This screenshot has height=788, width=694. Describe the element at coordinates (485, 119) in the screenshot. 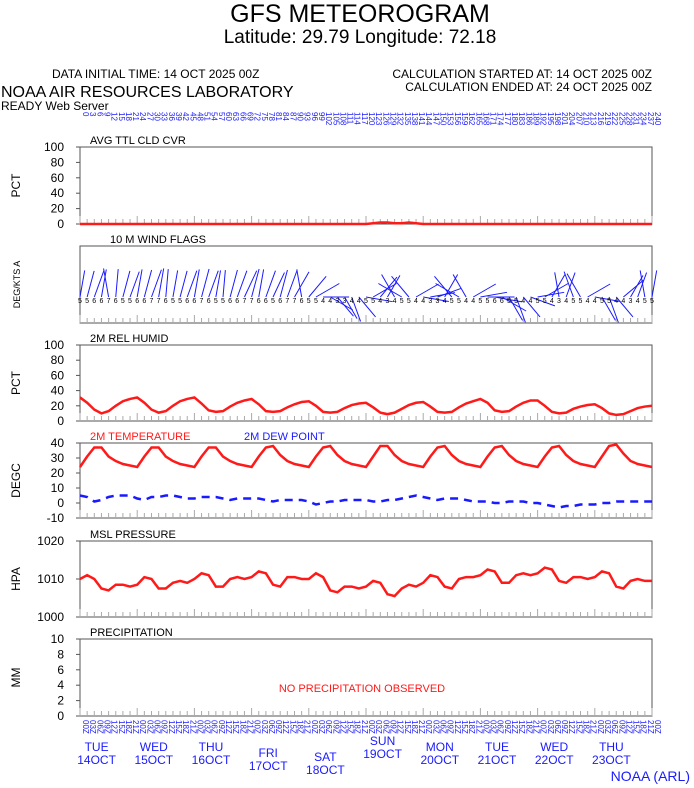

I see `forecast-hour-label: 168` at that location.